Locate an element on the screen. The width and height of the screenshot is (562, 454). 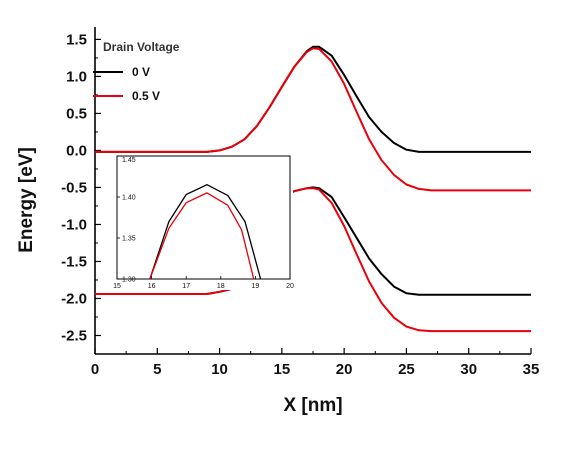
legend-title: Drain Voltage is located at coordinates (141, 47).